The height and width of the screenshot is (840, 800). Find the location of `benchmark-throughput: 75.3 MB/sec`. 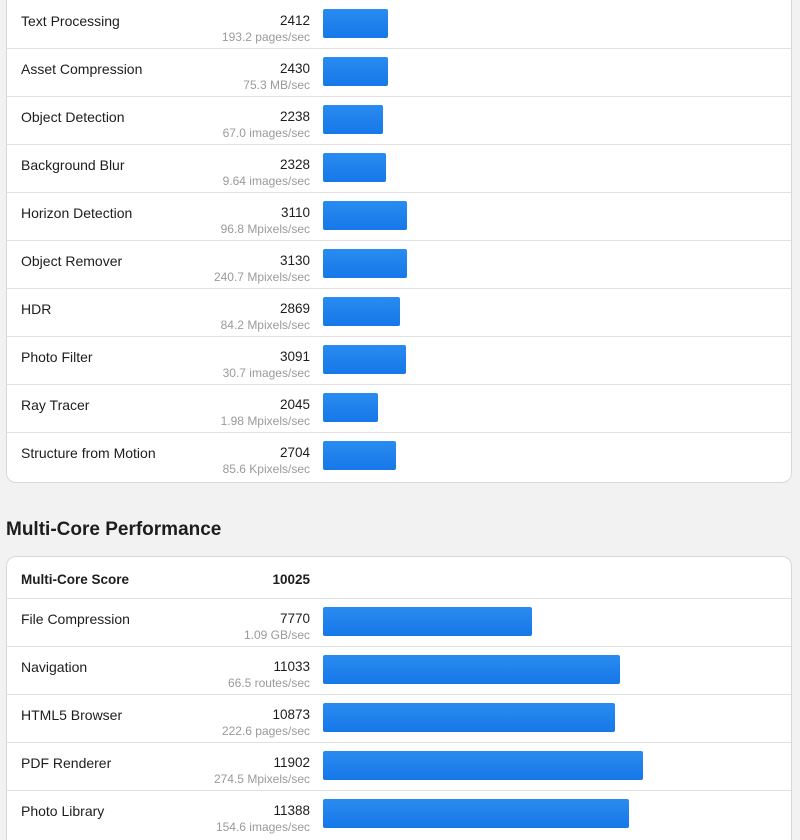

benchmark-throughput: 75.3 MB/sec is located at coordinates (276, 85).